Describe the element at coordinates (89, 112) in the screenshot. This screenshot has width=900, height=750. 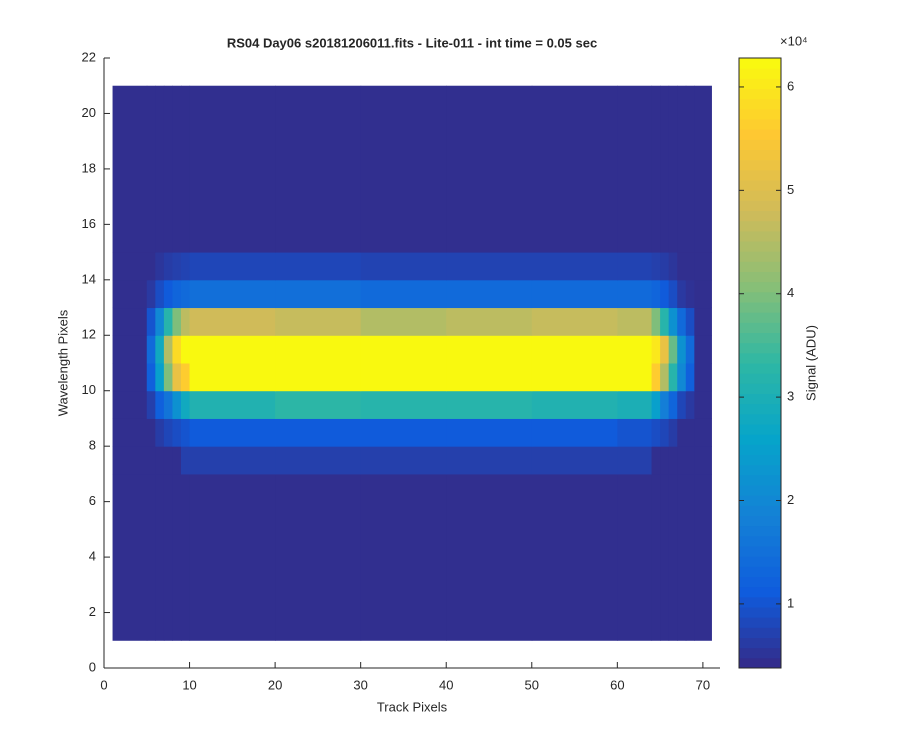
I see `y-tick-label: 20` at that location.